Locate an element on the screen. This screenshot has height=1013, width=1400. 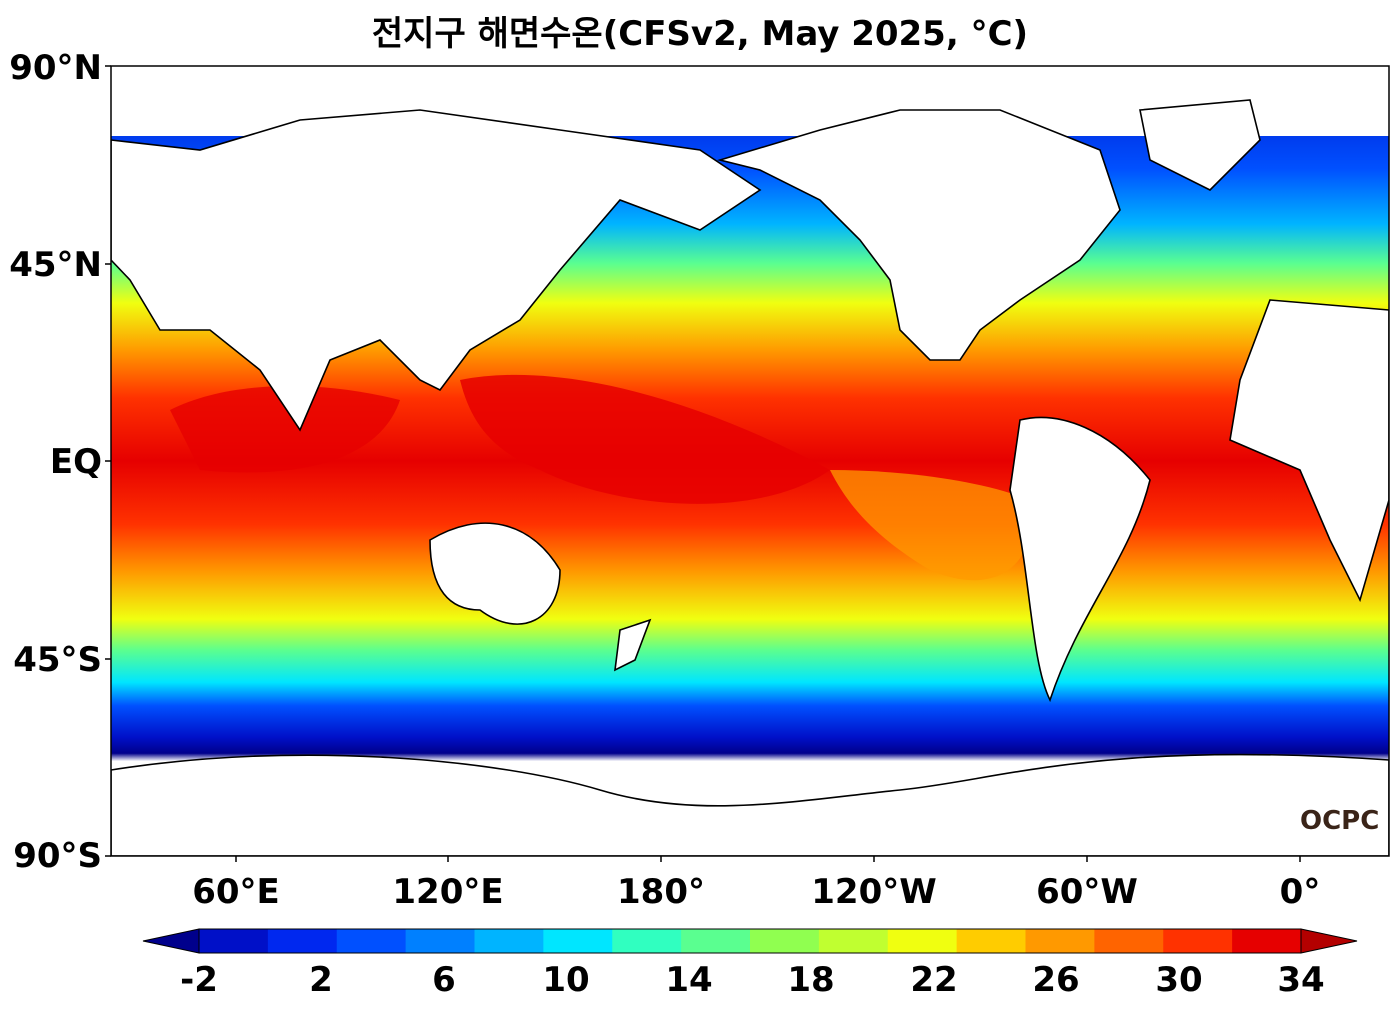
lon-label-120e: 120°E is located at coordinates (448, 892).